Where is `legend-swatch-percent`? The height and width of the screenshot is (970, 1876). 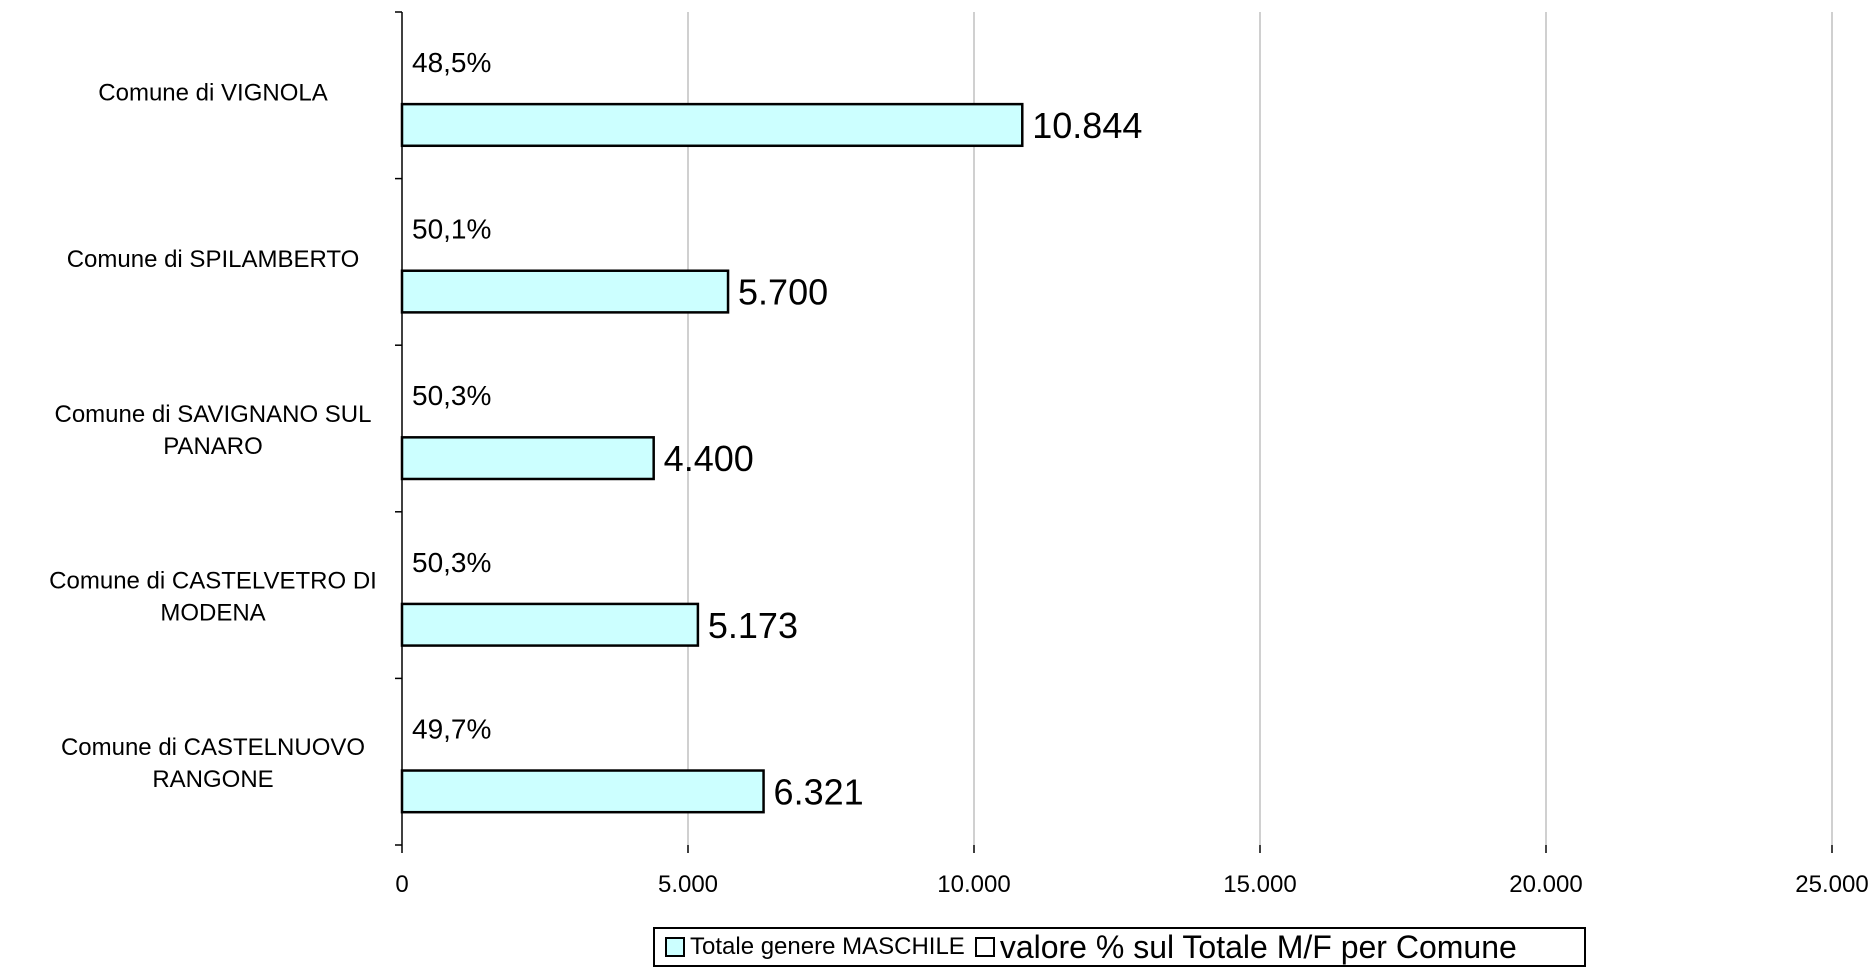 legend-swatch-percent is located at coordinates (984, 947).